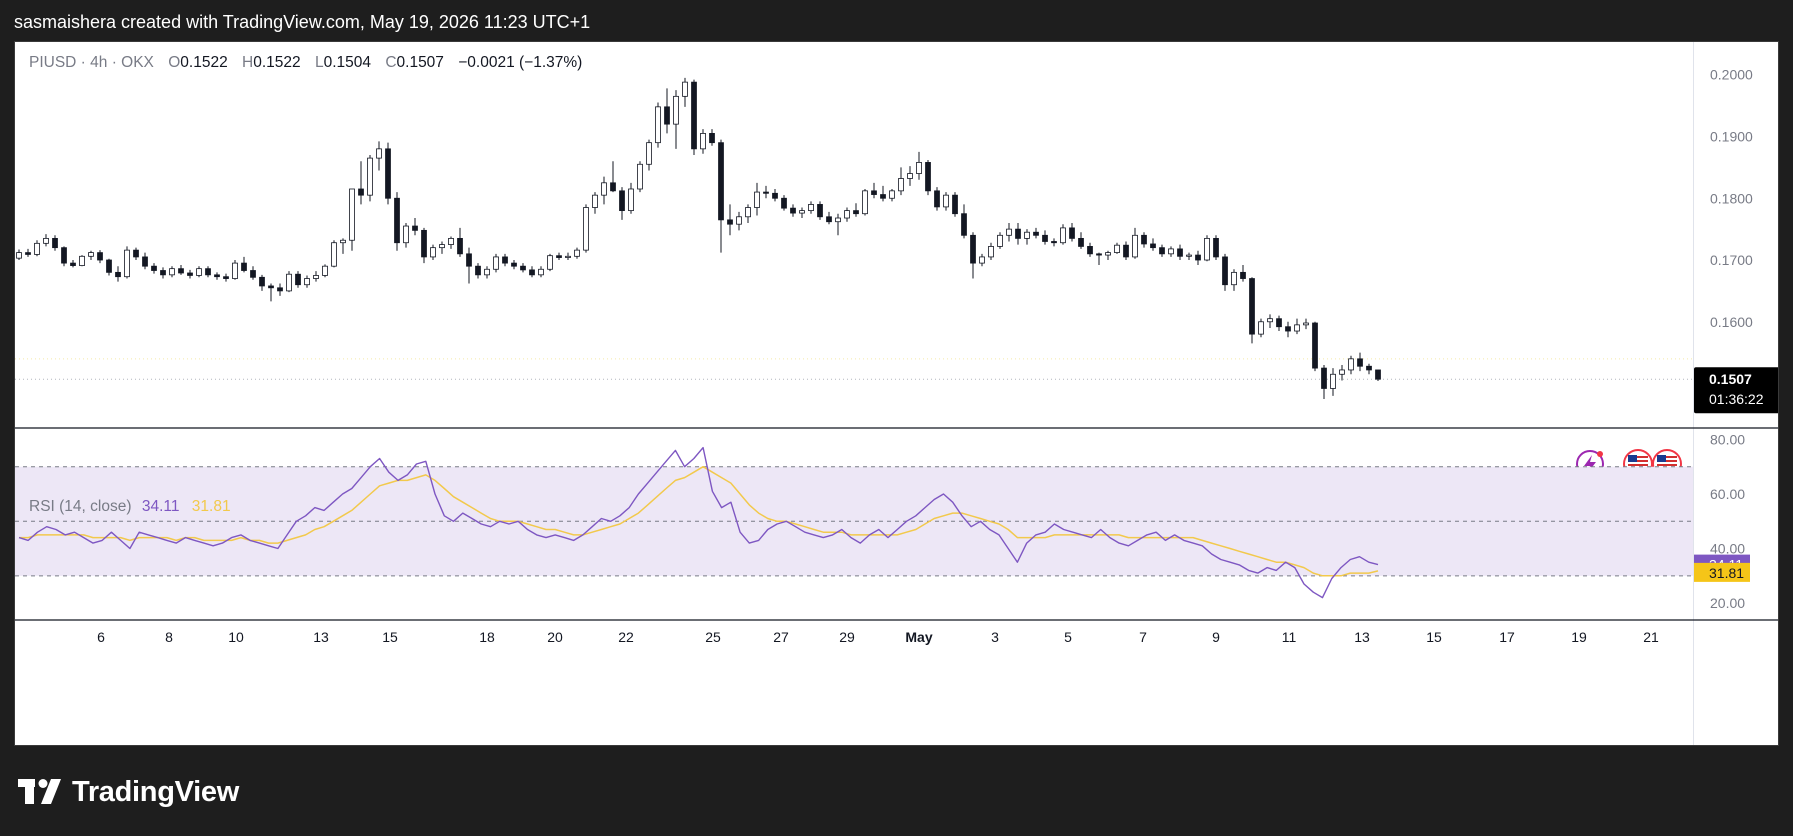 This screenshot has width=1793, height=836. What do you see at coordinates (1727, 603) in the screenshot?
I see `rsi-tick-label-3: 20.00` at bounding box center [1727, 603].